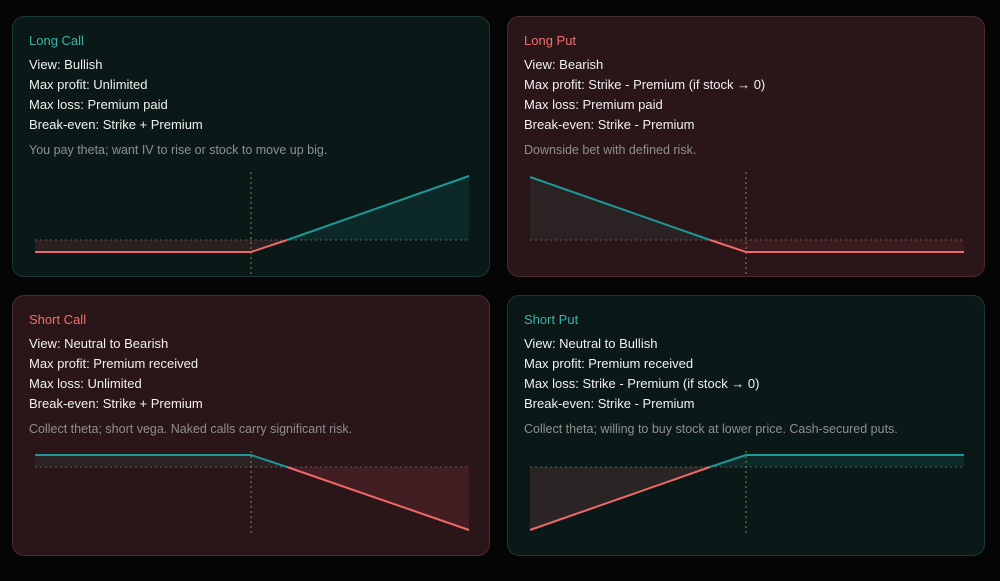 The height and width of the screenshot is (581, 1000). What do you see at coordinates (66, 64) in the screenshot?
I see `view-line: View: Bullish` at bounding box center [66, 64].